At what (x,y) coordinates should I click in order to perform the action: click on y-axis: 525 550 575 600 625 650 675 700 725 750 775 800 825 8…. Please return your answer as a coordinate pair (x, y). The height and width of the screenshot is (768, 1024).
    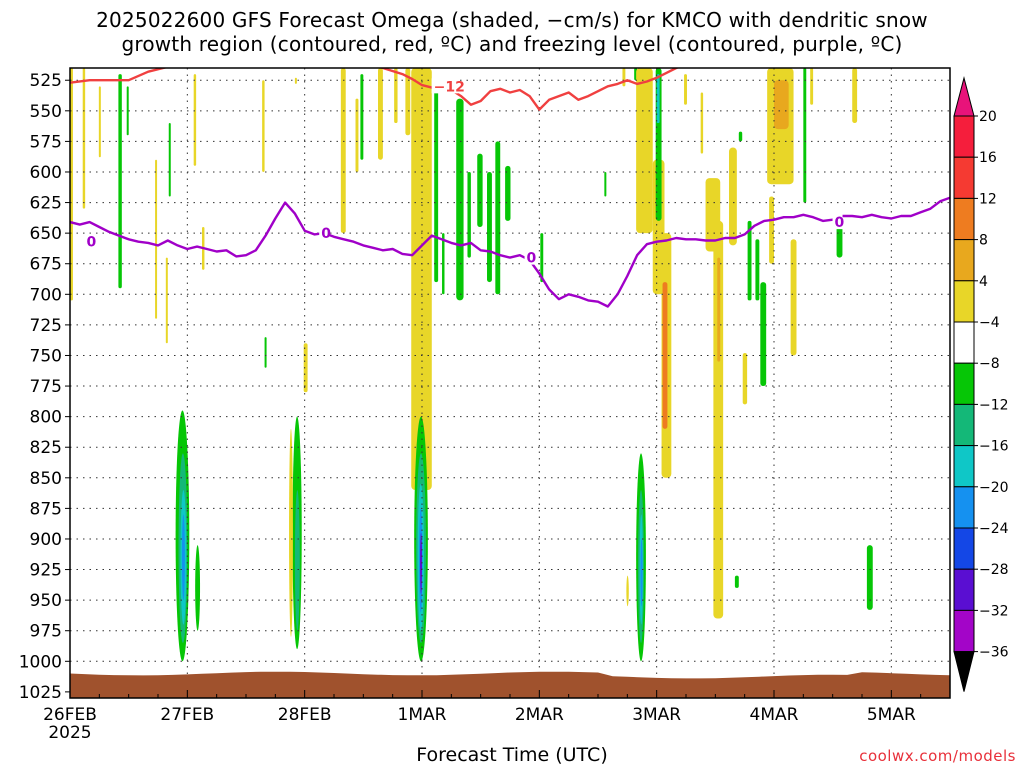
    Looking at the image, I should click on (44, 387).